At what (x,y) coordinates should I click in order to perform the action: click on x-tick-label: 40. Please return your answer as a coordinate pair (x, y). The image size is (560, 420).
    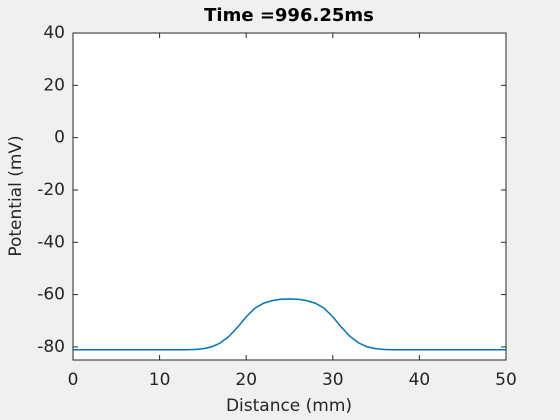
    Looking at the image, I should click on (420, 380).